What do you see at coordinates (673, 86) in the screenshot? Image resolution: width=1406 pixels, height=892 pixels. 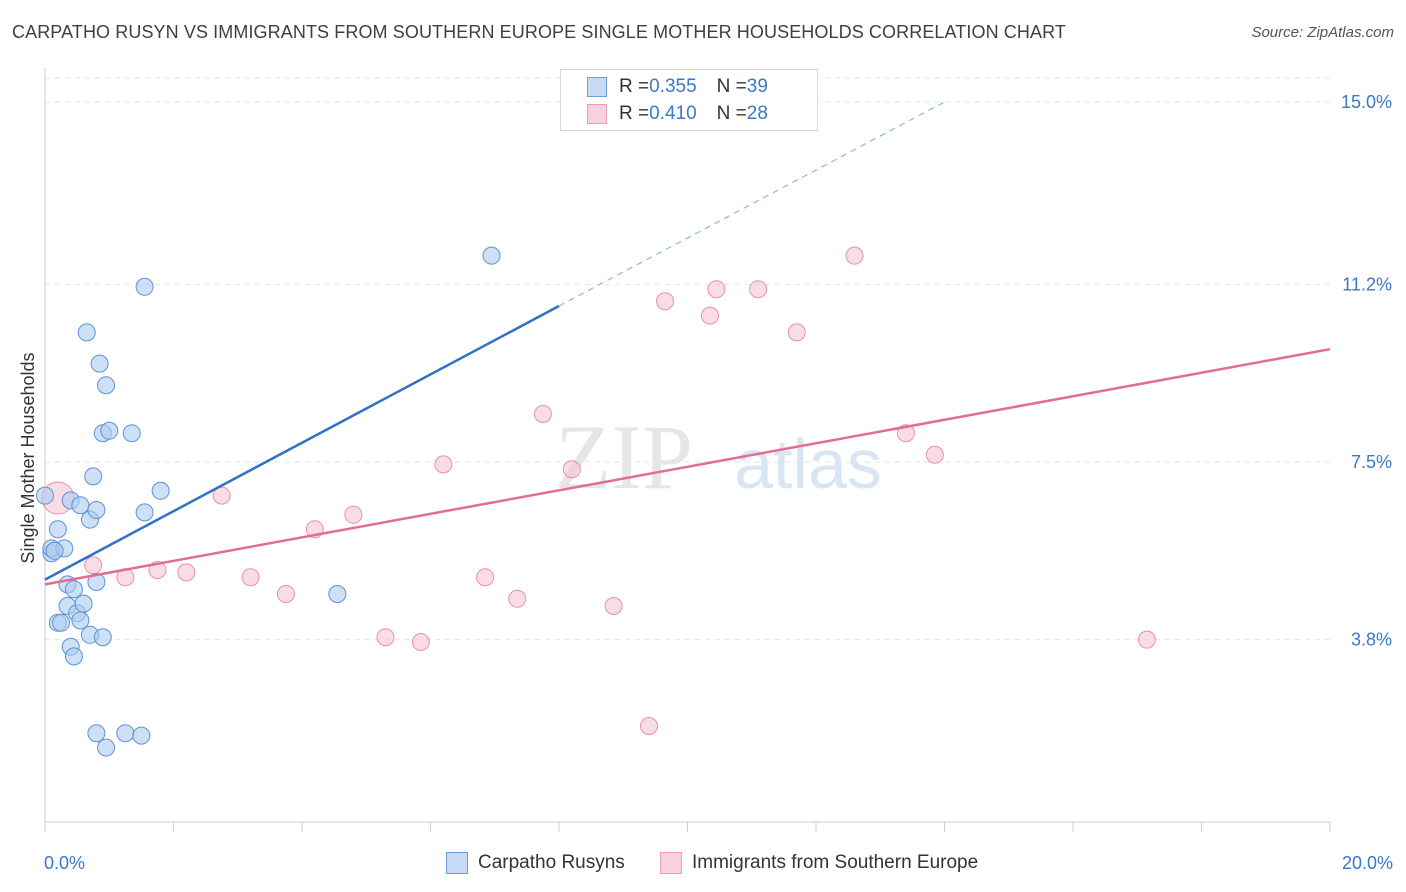 I see `legend-r-value: 0.355` at bounding box center [673, 86].